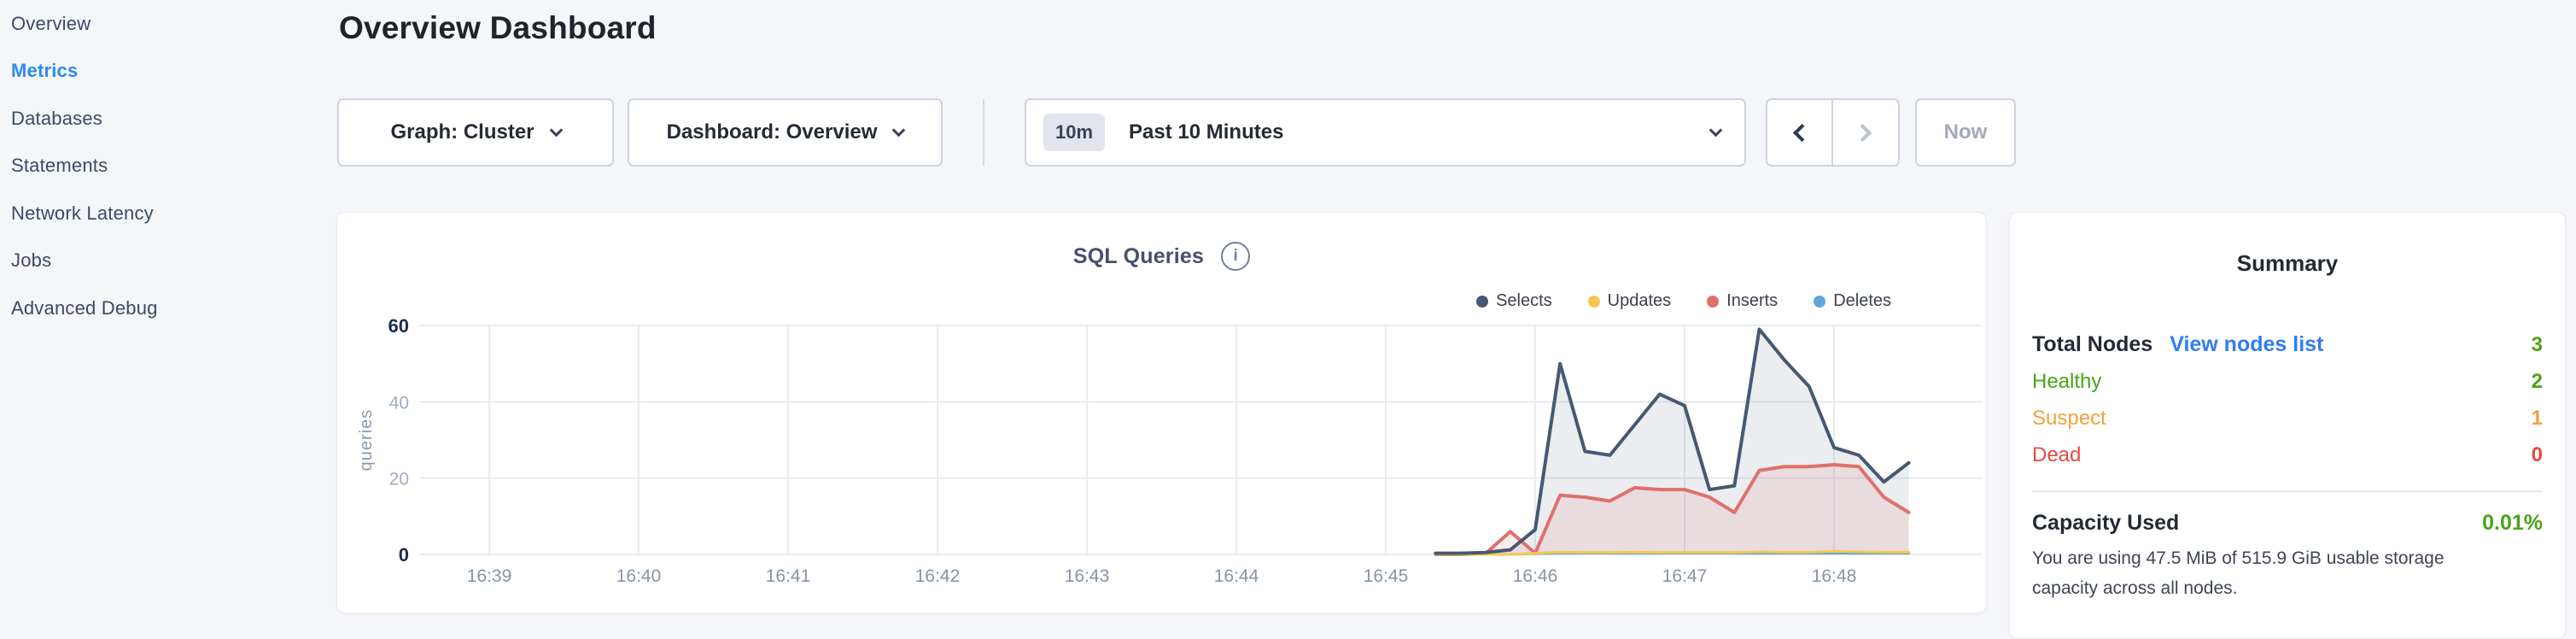 The width and height of the screenshot is (2576, 639). Describe the element at coordinates (82, 213) in the screenshot. I see `sidebar-item-network-latency: Network Latency` at that location.